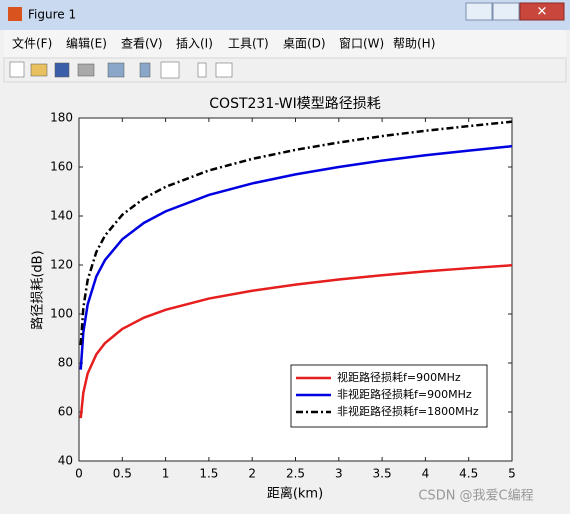 The width and height of the screenshot is (570, 514). Describe the element at coordinates (248, 44) in the screenshot. I see `menu-item: 工具(T)` at that location.